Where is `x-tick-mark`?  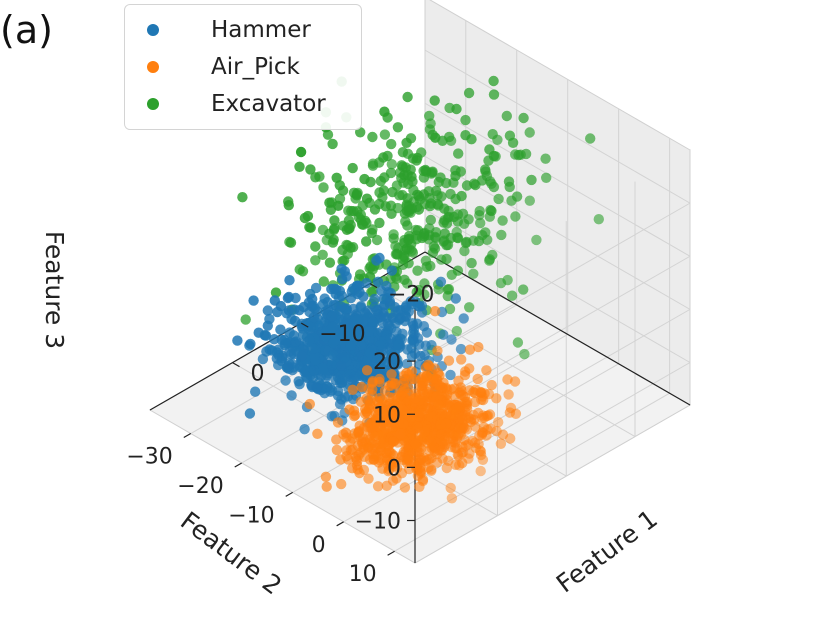 x-tick-mark is located at coordinates (304, 325).